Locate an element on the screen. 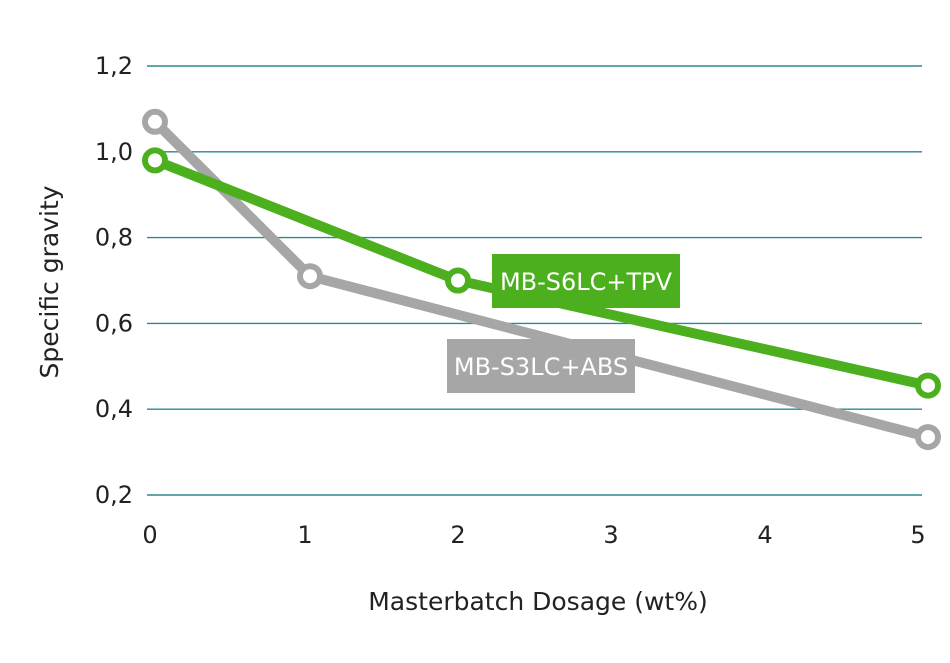 The width and height of the screenshot is (950, 663). y-axis-tick-labels: 0,2 0,4 0,6 0,8 1,0 1,2 is located at coordinates (114, 280).